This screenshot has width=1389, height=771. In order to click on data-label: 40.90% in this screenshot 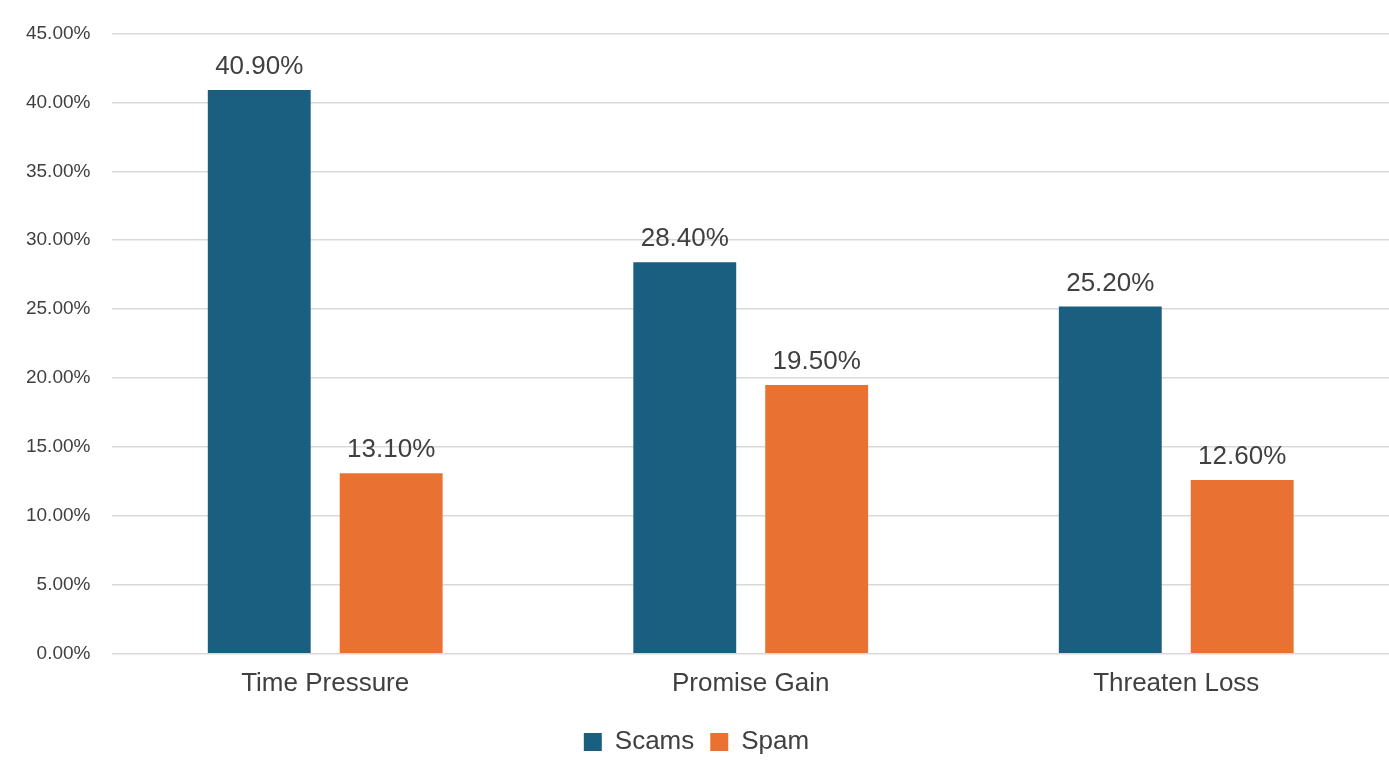, I will do `click(259, 65)`.